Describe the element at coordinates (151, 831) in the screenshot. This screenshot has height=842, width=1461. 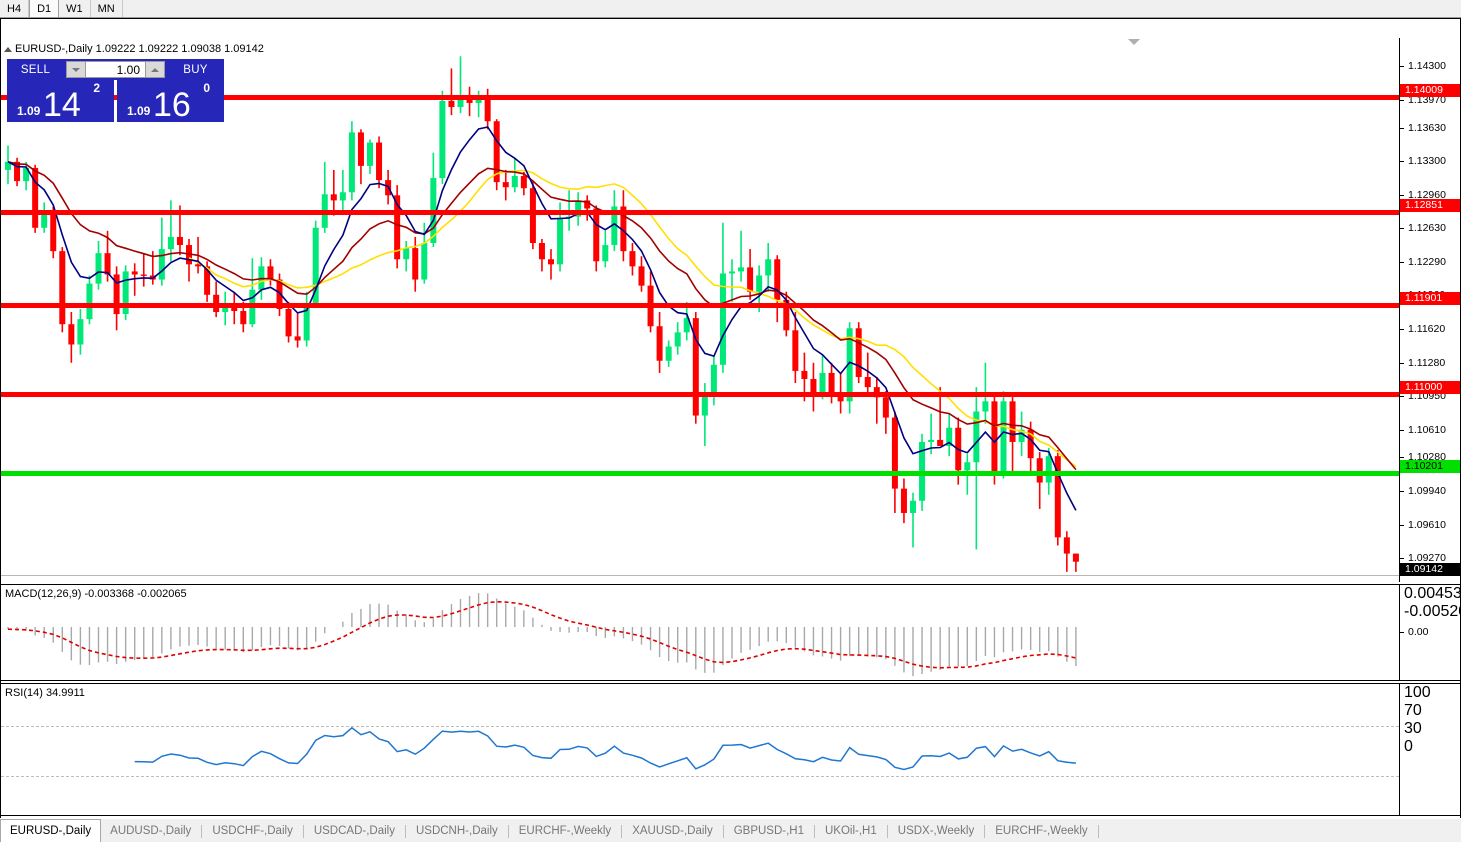
I see `chart-tab-audusd-daily: AUDUSD-,Daily` at that location.